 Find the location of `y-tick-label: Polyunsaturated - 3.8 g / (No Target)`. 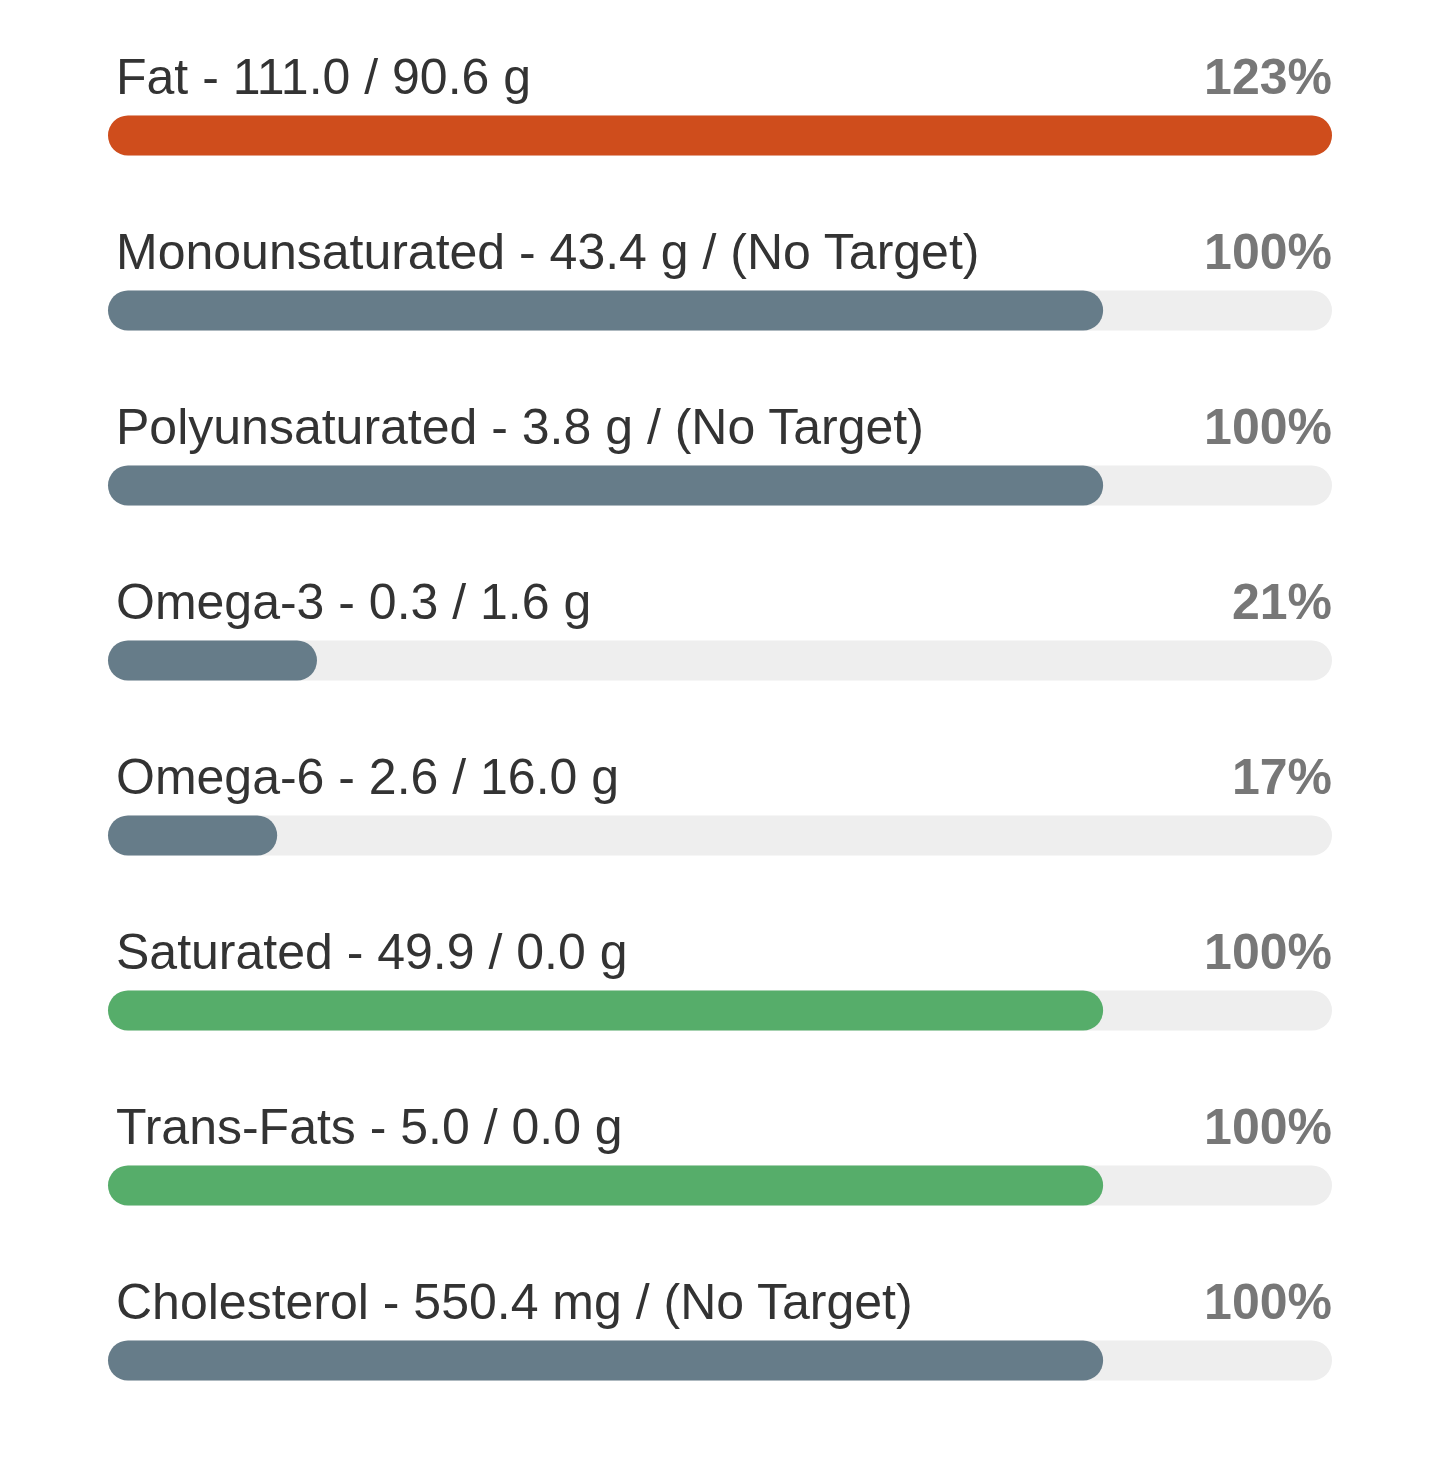

y-tick-label: Polyunsaturated - 3.8 g / (No Target) is located at coordinates (520, 426).